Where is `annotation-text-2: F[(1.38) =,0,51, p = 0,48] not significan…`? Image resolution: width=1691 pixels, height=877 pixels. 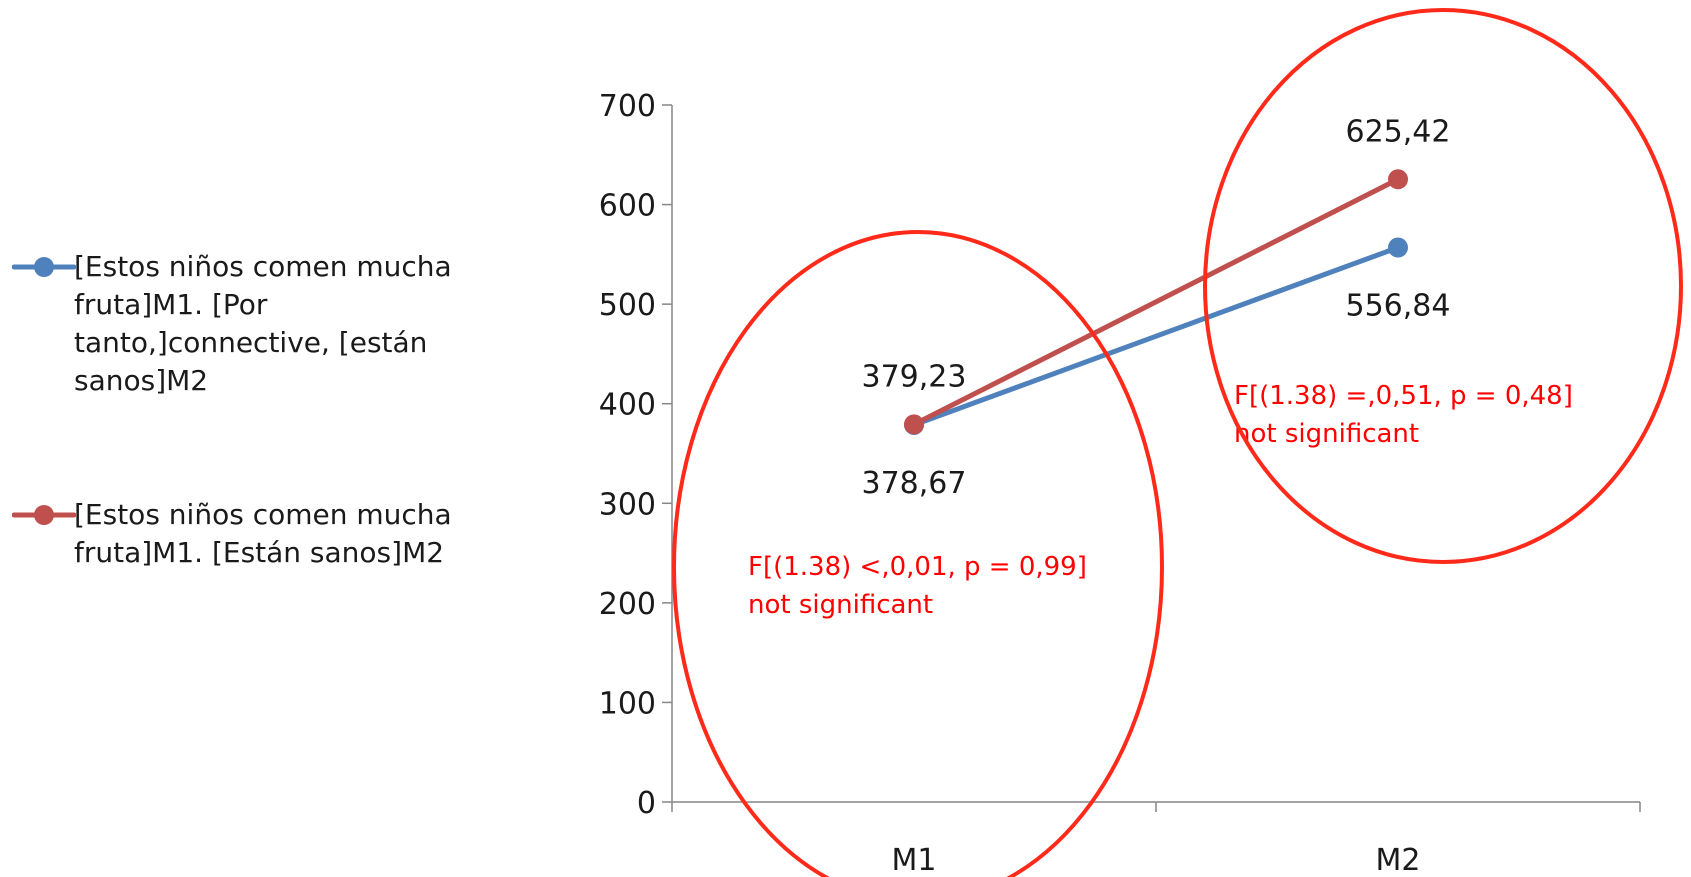
annotation-text-2: F[(1.38) =,0,51, p = 0,48] not significan… is located at coordinates (1403, 415).